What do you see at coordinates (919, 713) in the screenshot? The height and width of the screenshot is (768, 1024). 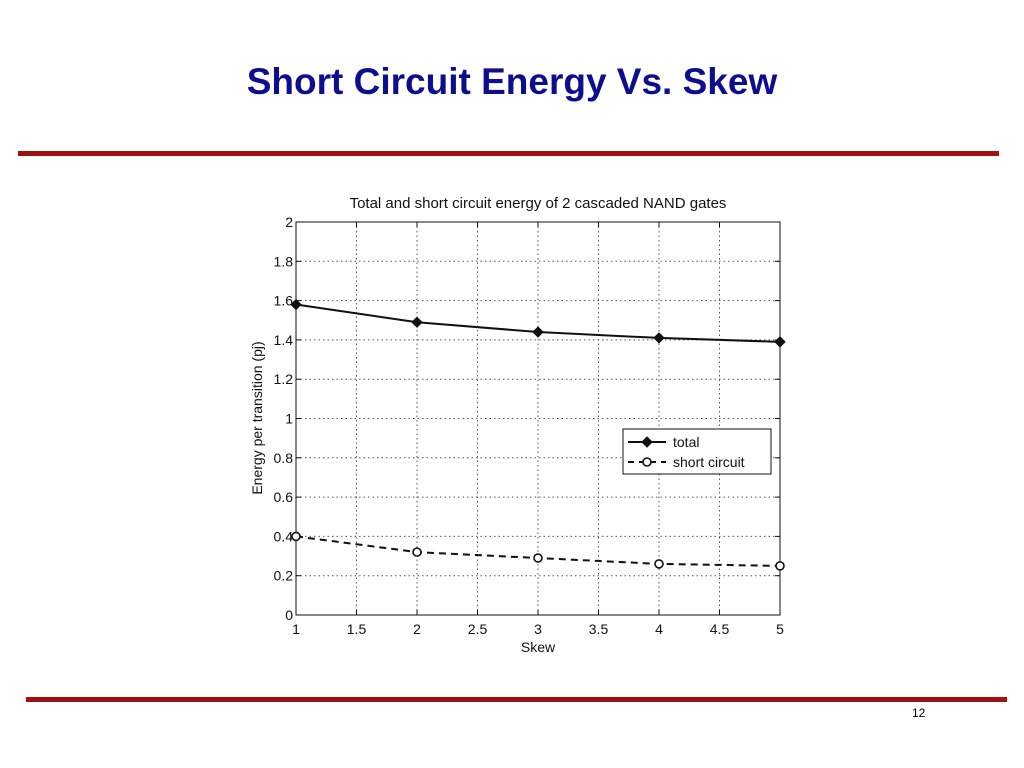 I see `page-number: 12` at bounding box center [919, 713].